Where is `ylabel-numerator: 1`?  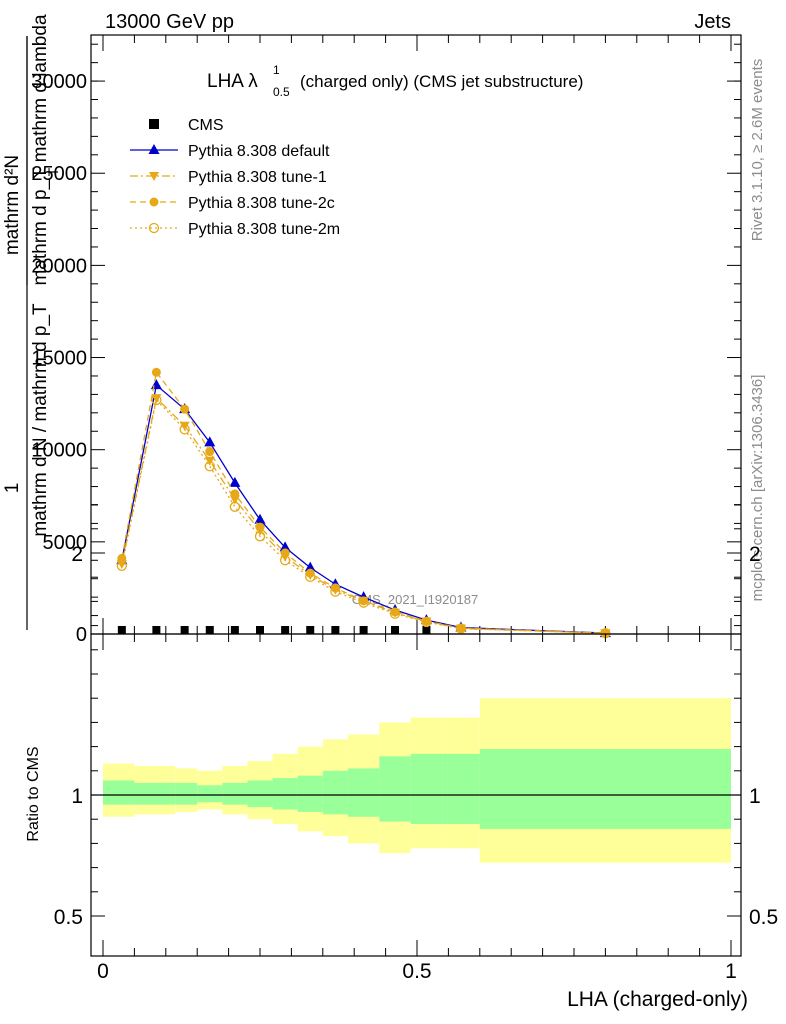
ylabel-numerator: 1 is located at coordinates (12, 488).